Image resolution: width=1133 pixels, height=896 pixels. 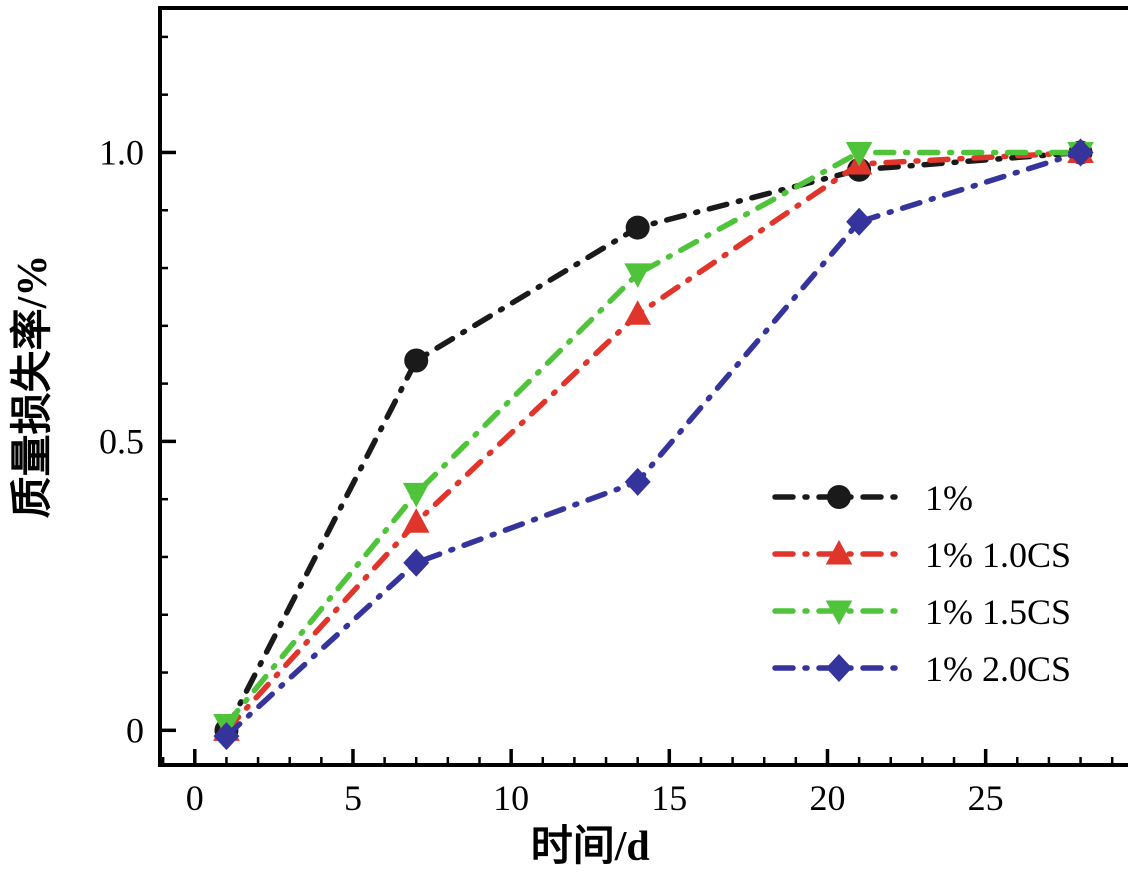 I want to click on legend-entry: 1% 1.0CS, so click(x=921, y=555).